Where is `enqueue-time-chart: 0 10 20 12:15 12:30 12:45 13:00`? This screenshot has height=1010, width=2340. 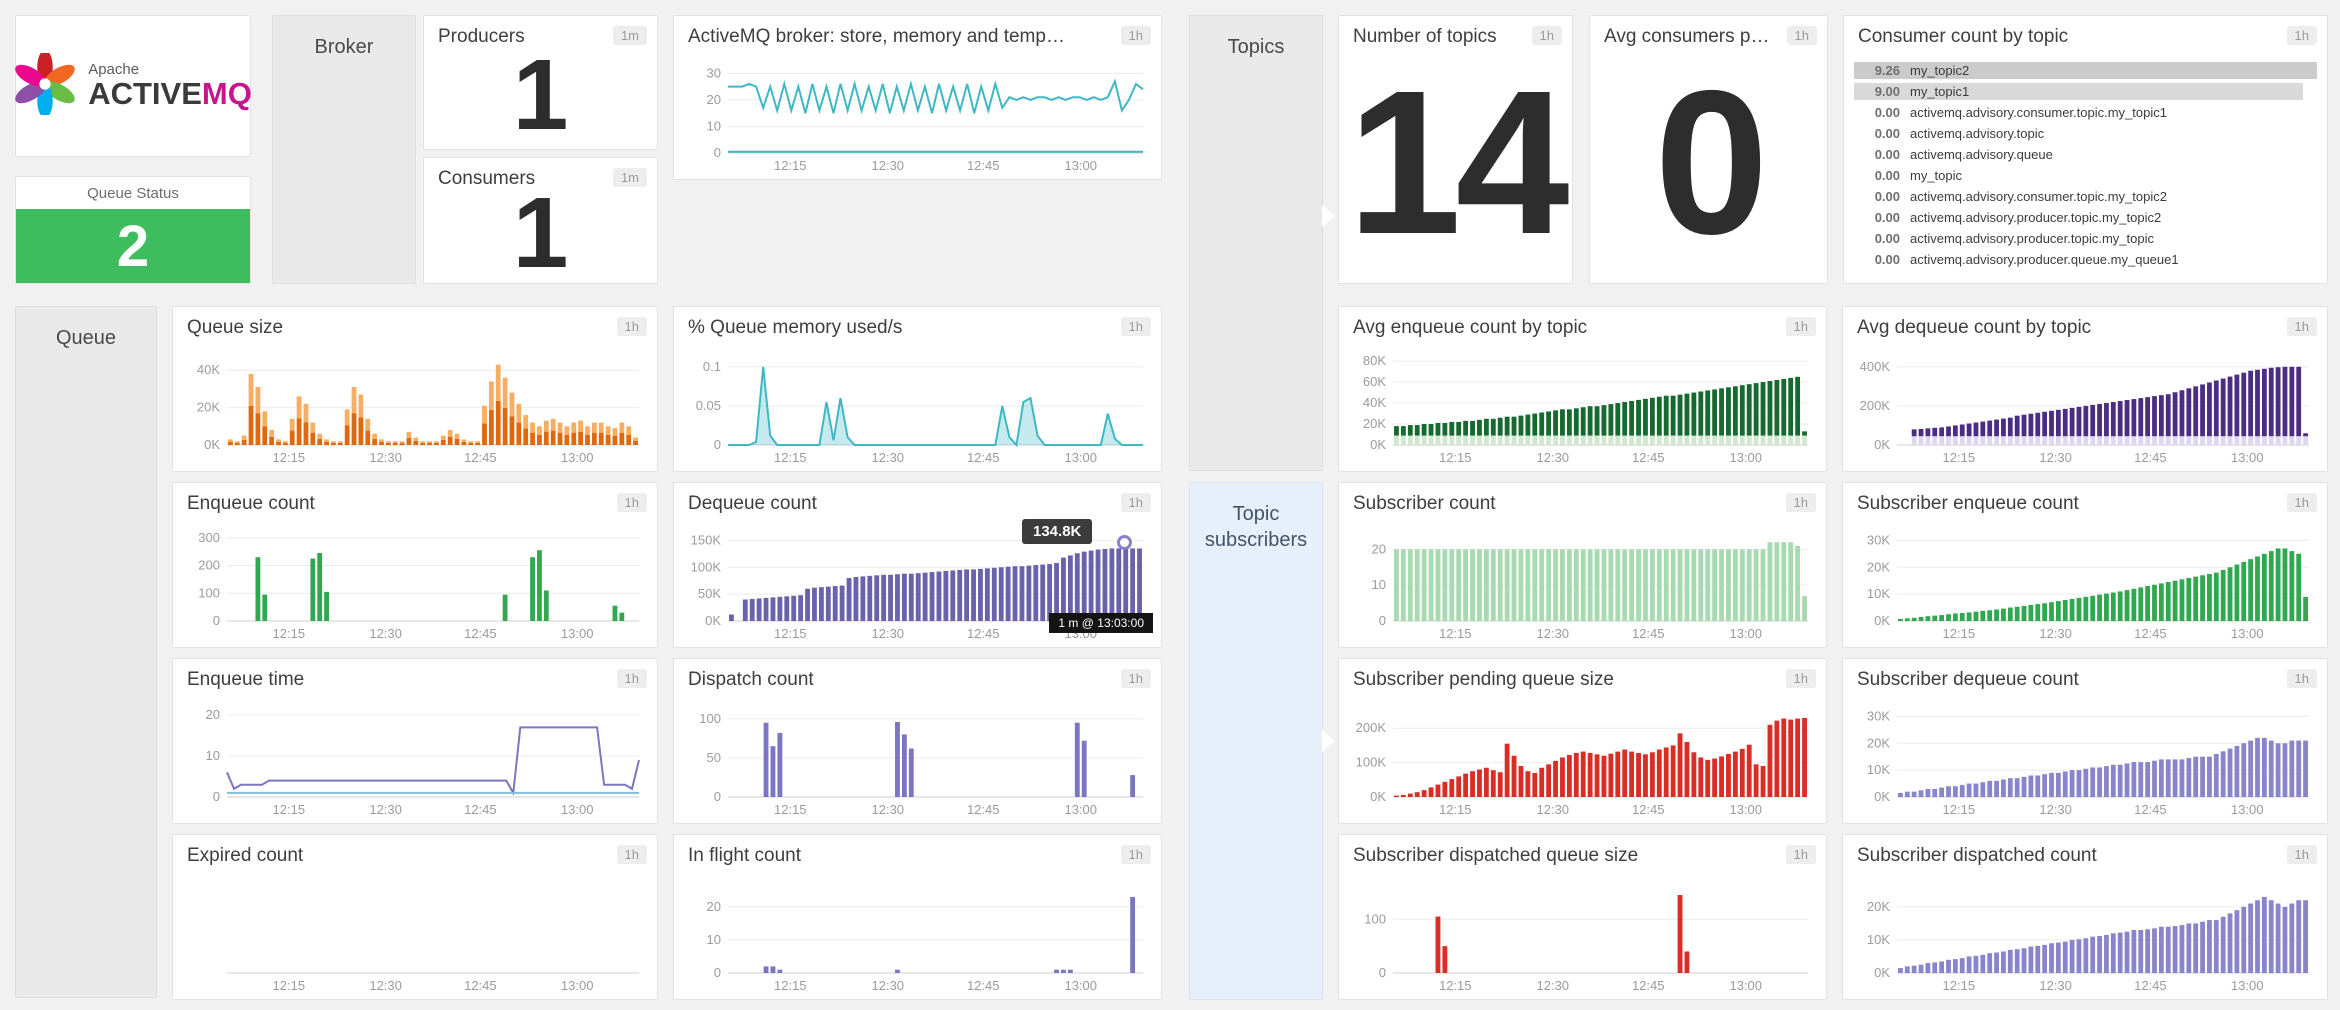
enqueue-time-chart: 0 10 20 12:15 12:30 12:45 13:00 is located at coordinates (415, 760).